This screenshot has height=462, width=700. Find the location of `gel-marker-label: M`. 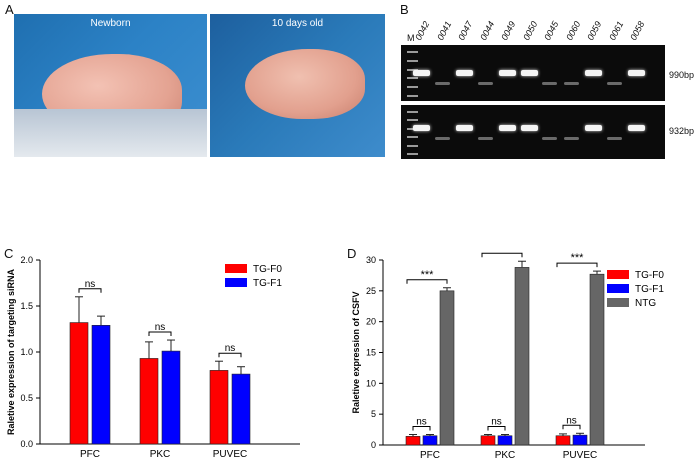

gel-marker-label: M is located at coordinates (411, 38).